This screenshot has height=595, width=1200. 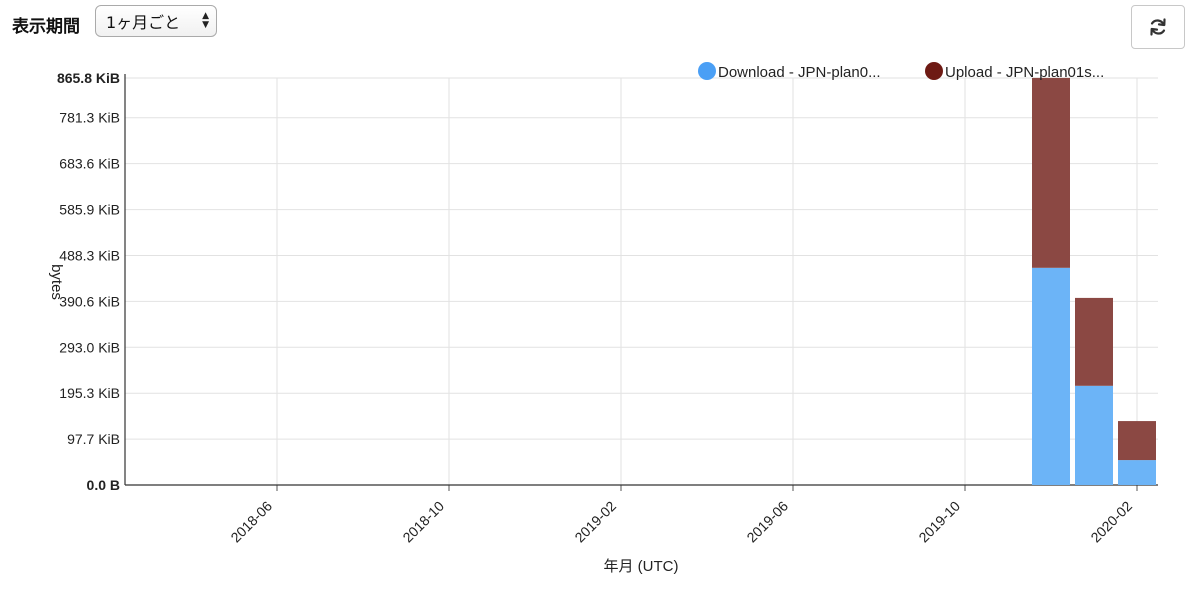 I want to click on y-tick-label: 683.6 KiB, so click(x=89, y=164).